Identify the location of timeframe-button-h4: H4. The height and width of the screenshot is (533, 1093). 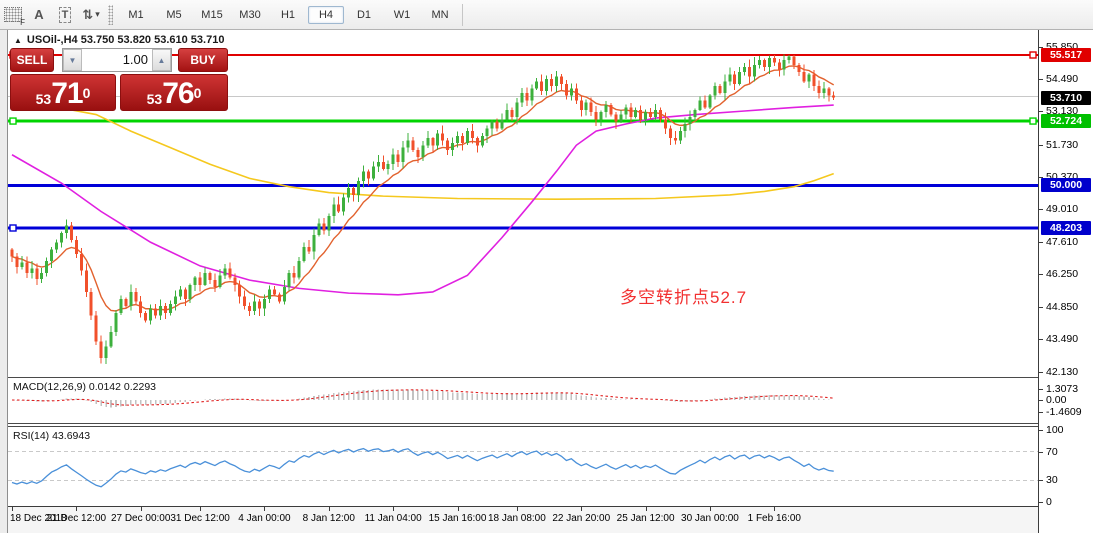
(326, 14).